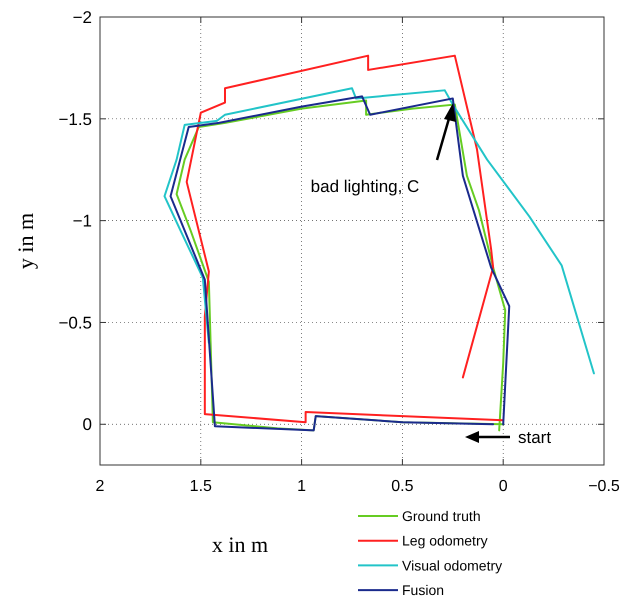 Image resolution: width=628 pixels, height=601 pixels. I want to click on x-tick-label: 1.5, so click(201, 486).